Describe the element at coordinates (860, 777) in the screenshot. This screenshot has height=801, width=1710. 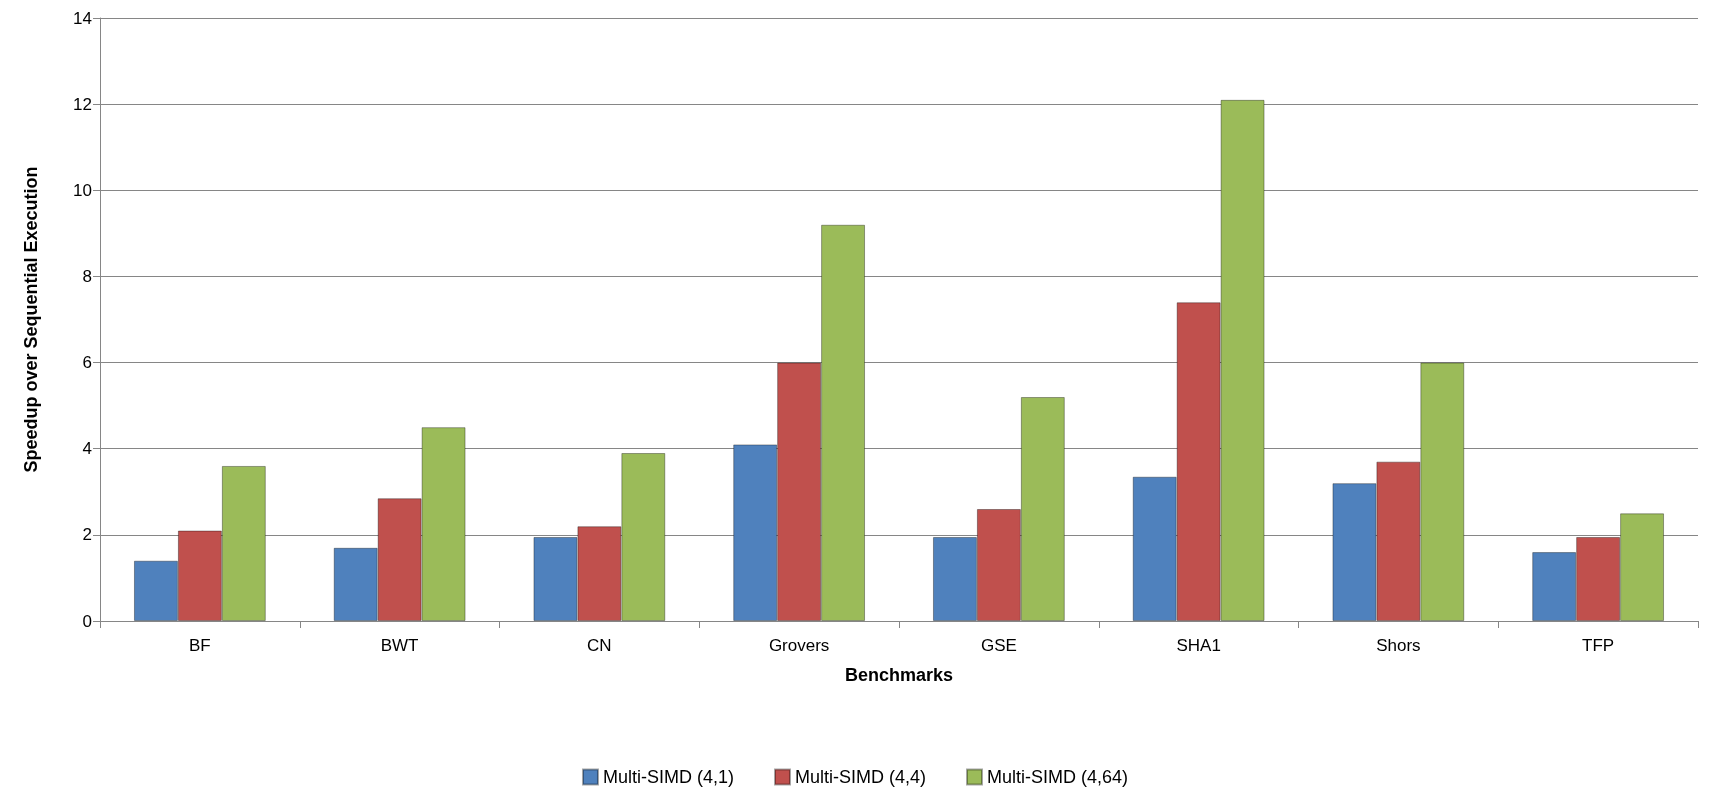
I see `legend-label: Multi-SIMD (4,4)` at that location.